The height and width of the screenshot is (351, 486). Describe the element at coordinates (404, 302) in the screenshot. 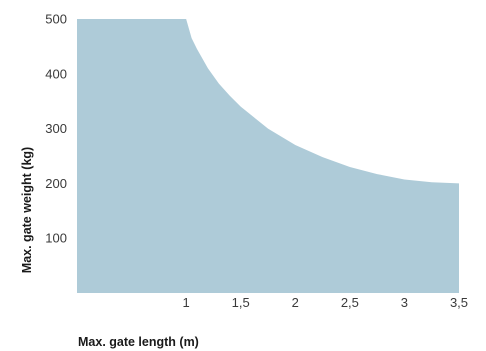

I see `x-tick-label: 3` at that location.